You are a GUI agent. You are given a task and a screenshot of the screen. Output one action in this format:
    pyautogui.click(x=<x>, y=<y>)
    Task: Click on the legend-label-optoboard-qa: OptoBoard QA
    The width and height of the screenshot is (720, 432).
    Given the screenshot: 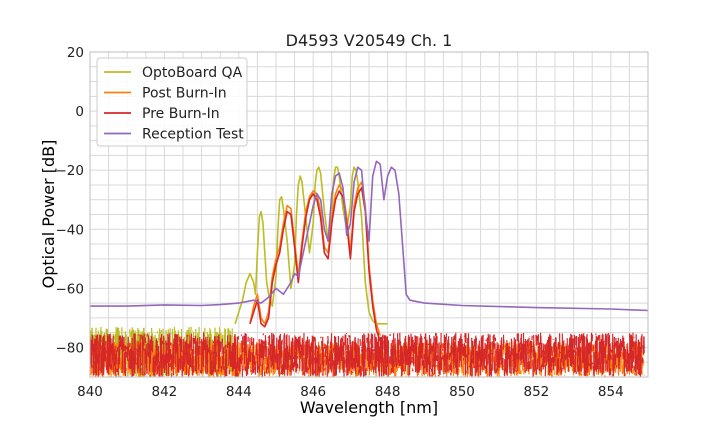 What is the action you would take?
    pyautogui.click(x=192, y=73)
    